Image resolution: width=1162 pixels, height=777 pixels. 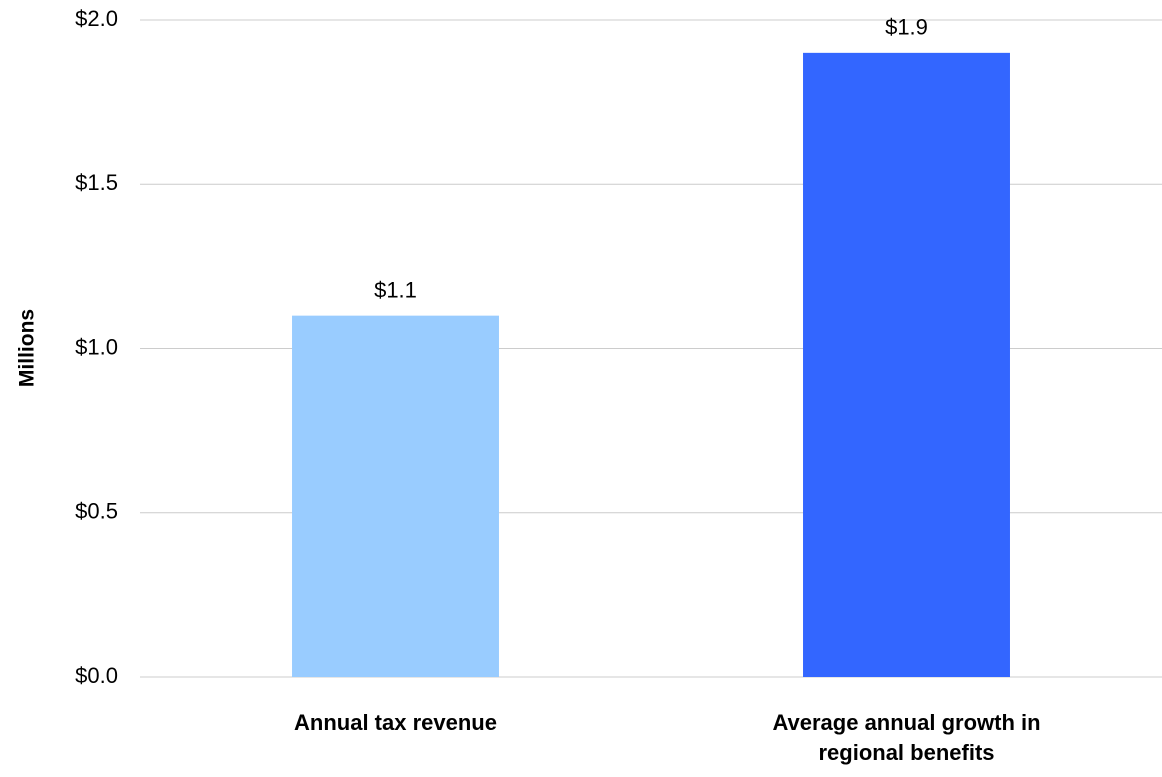 I want to click on y-tick-label: $1.5, so click(x=96, y=182).